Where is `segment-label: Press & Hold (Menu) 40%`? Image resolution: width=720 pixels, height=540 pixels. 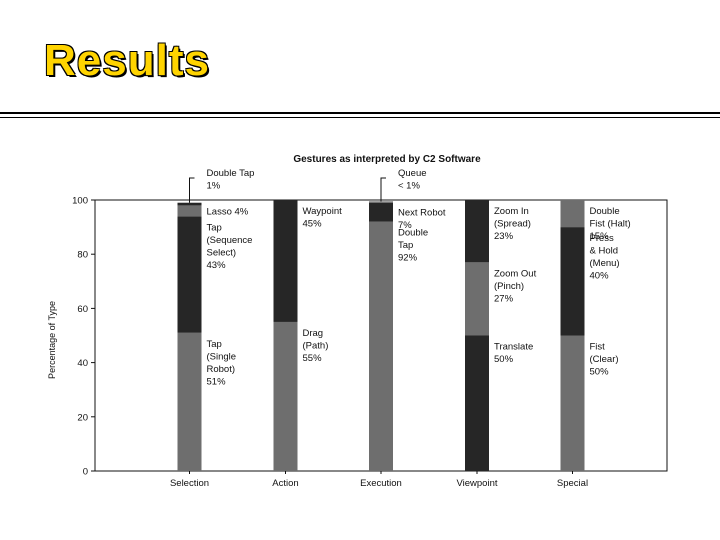 segment-label: Press & Hold (Menu) 40% is located at coordinates (605, 257).